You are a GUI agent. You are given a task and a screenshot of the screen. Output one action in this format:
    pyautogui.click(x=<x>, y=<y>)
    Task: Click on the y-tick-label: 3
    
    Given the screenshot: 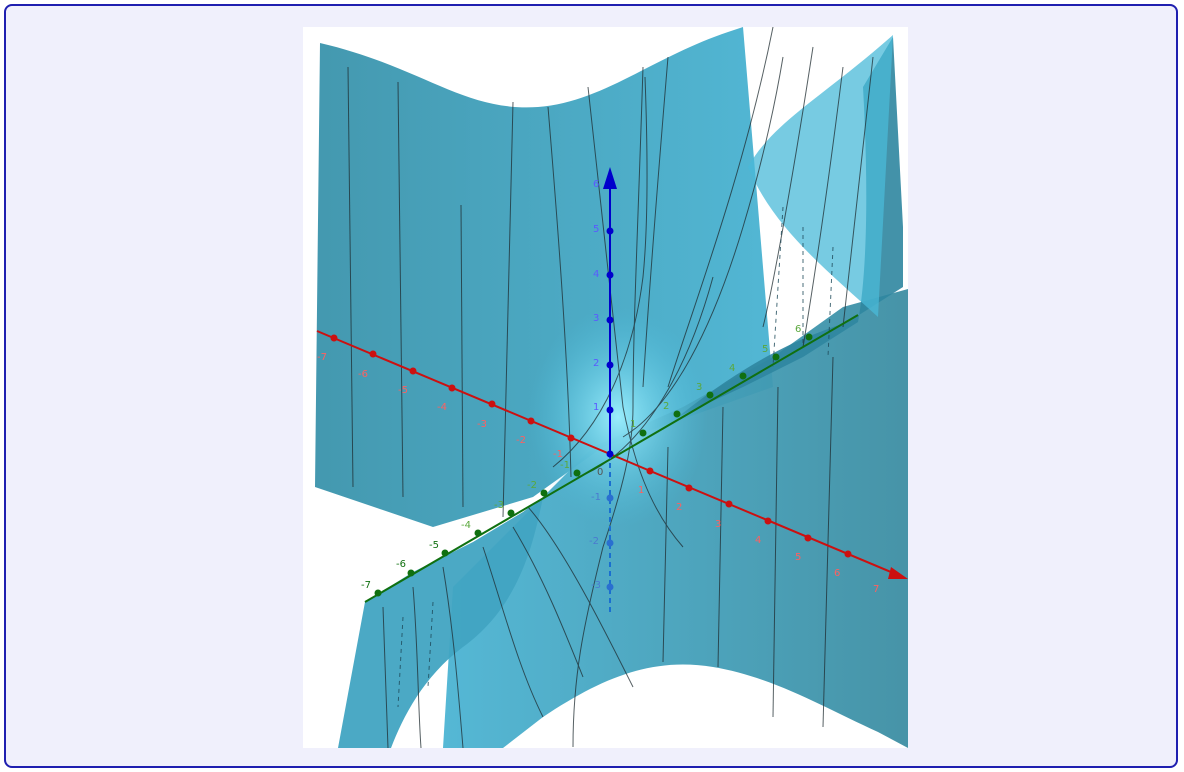 What is the action you would take?
    pyautogui.click(x=699, y=387)
    